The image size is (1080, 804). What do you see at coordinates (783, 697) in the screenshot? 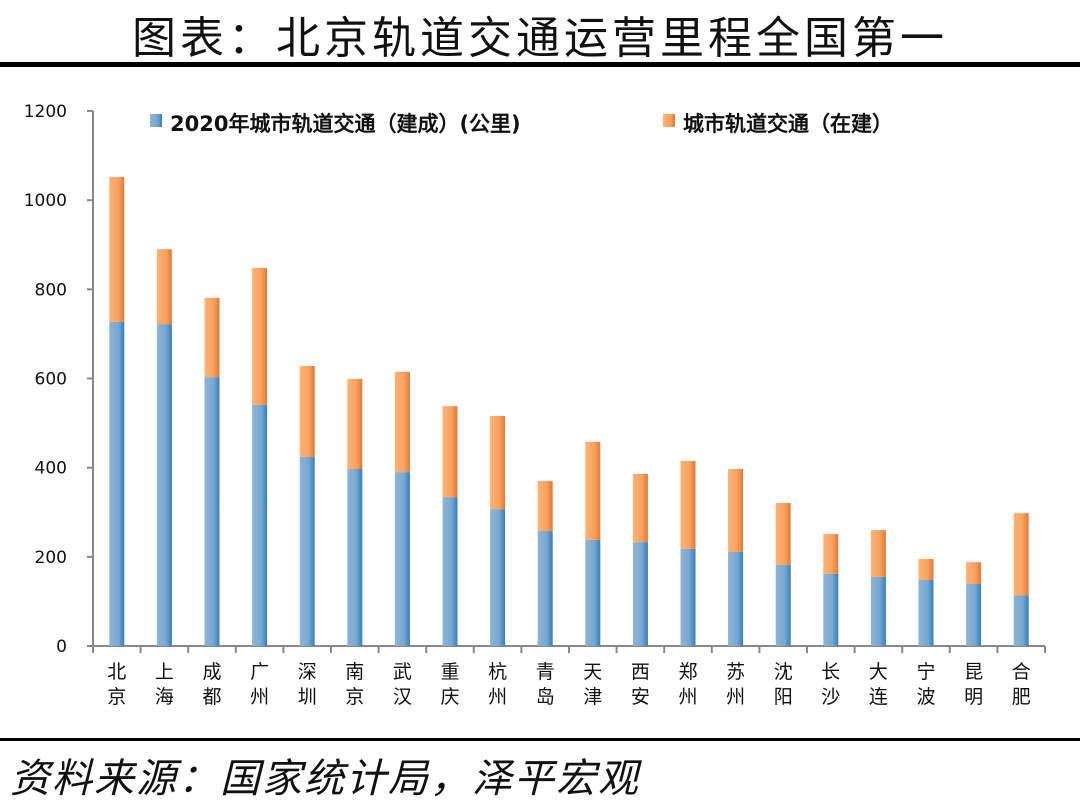
I see `x-tick-label: 阳` at bounding box center [783, 697].